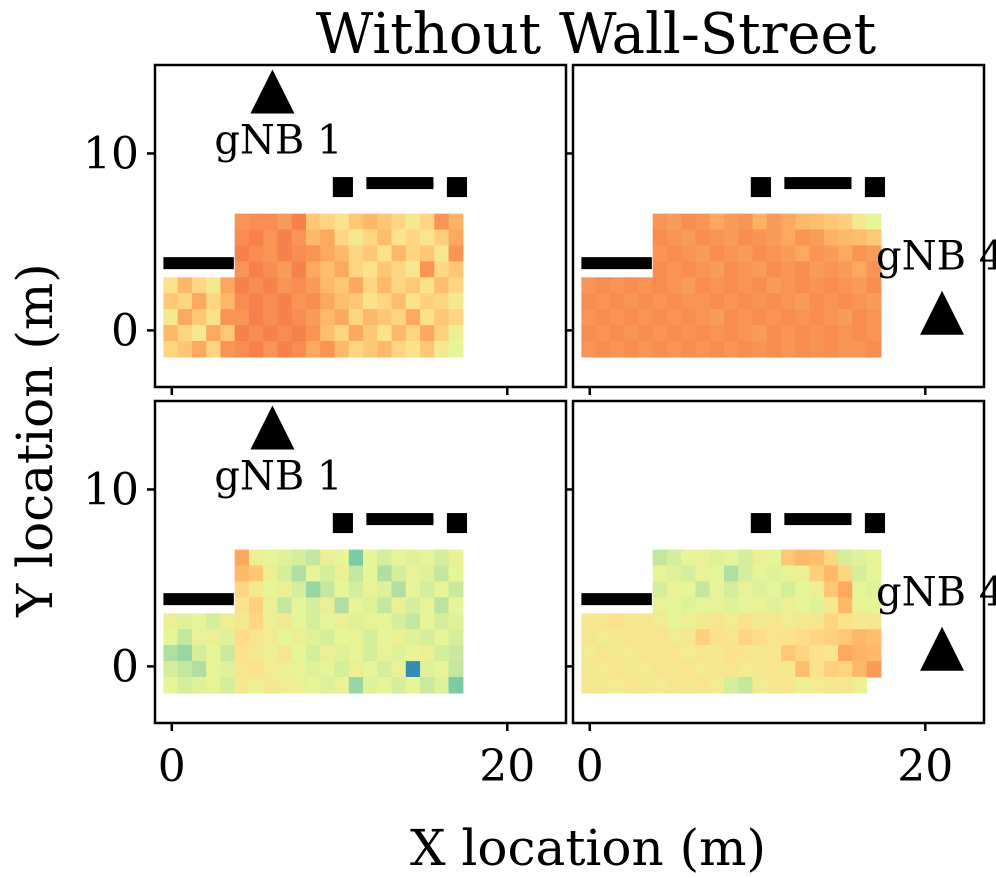 The height and width of the screenshot is (878, 996). I want to click on gnb-marker, so click(272, 427).